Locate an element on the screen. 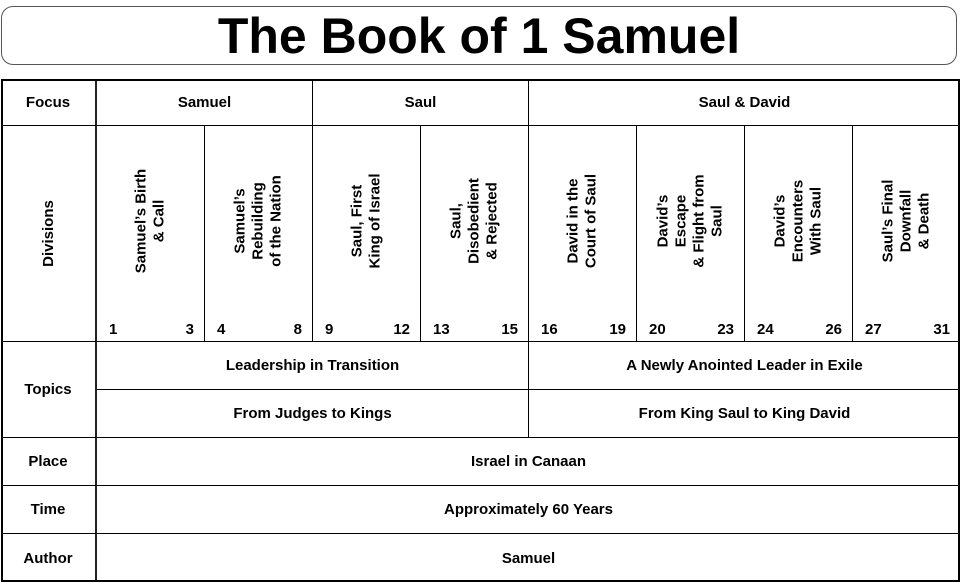  chapter-start: 13 is located at coordinates (441, 329).